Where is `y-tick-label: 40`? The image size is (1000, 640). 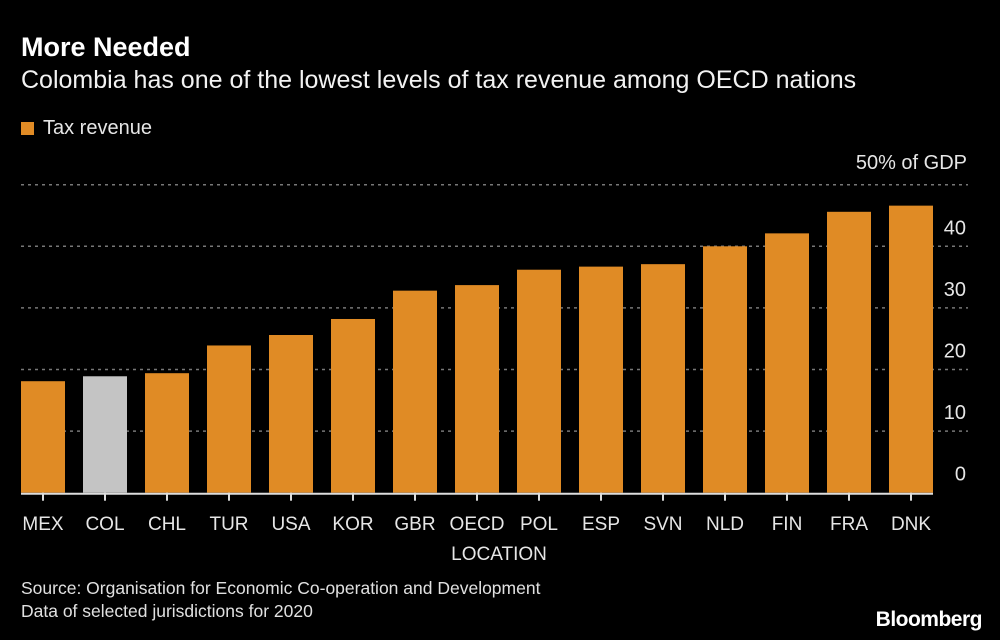 y-tick-label: 40 is located at coordinates (955, 228).